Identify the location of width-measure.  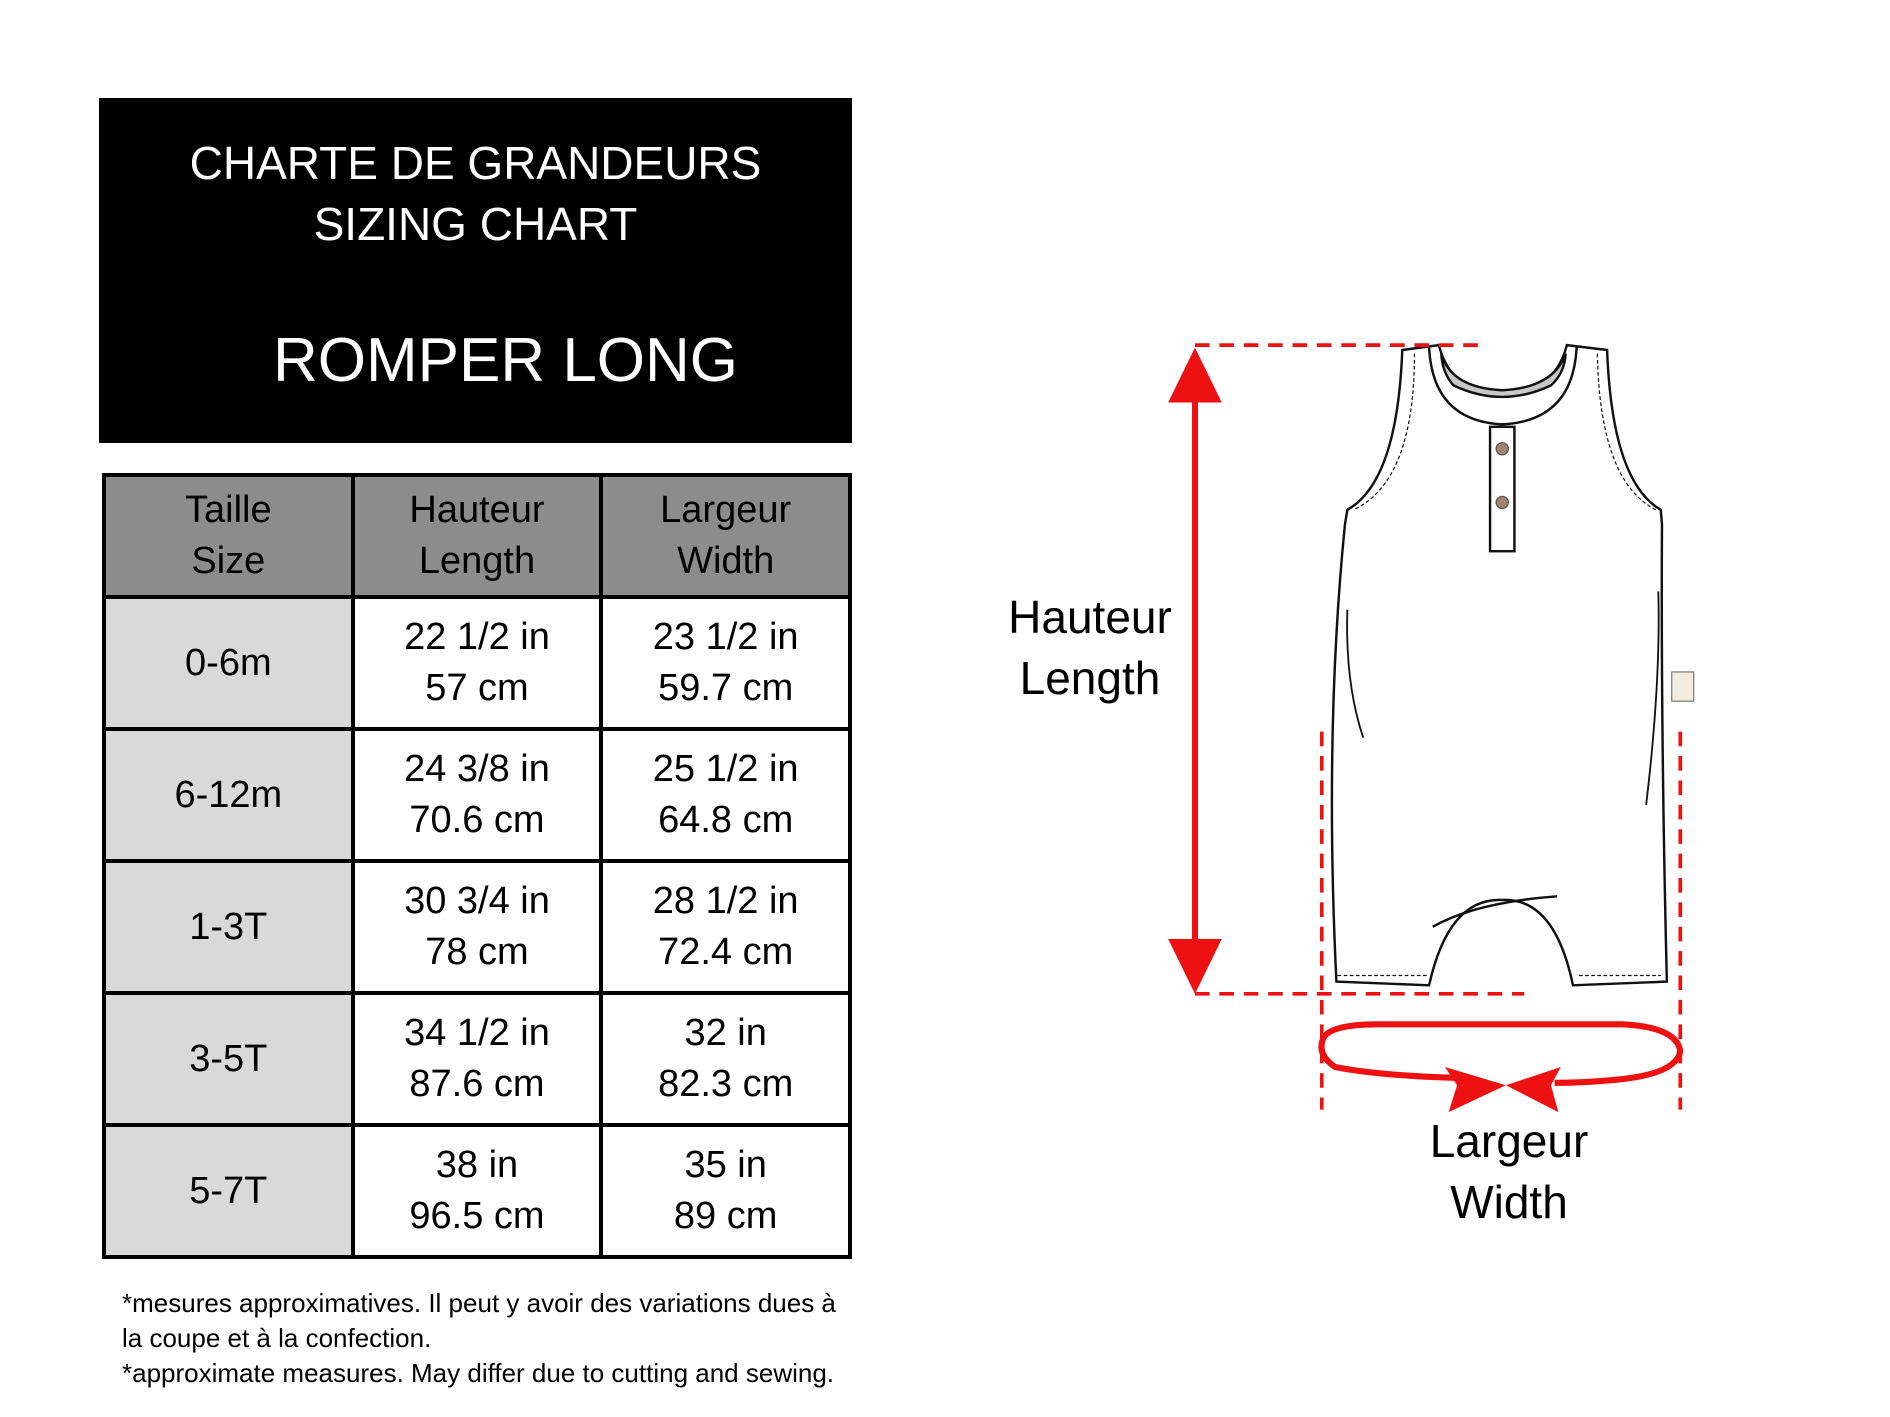
(1501, 922).